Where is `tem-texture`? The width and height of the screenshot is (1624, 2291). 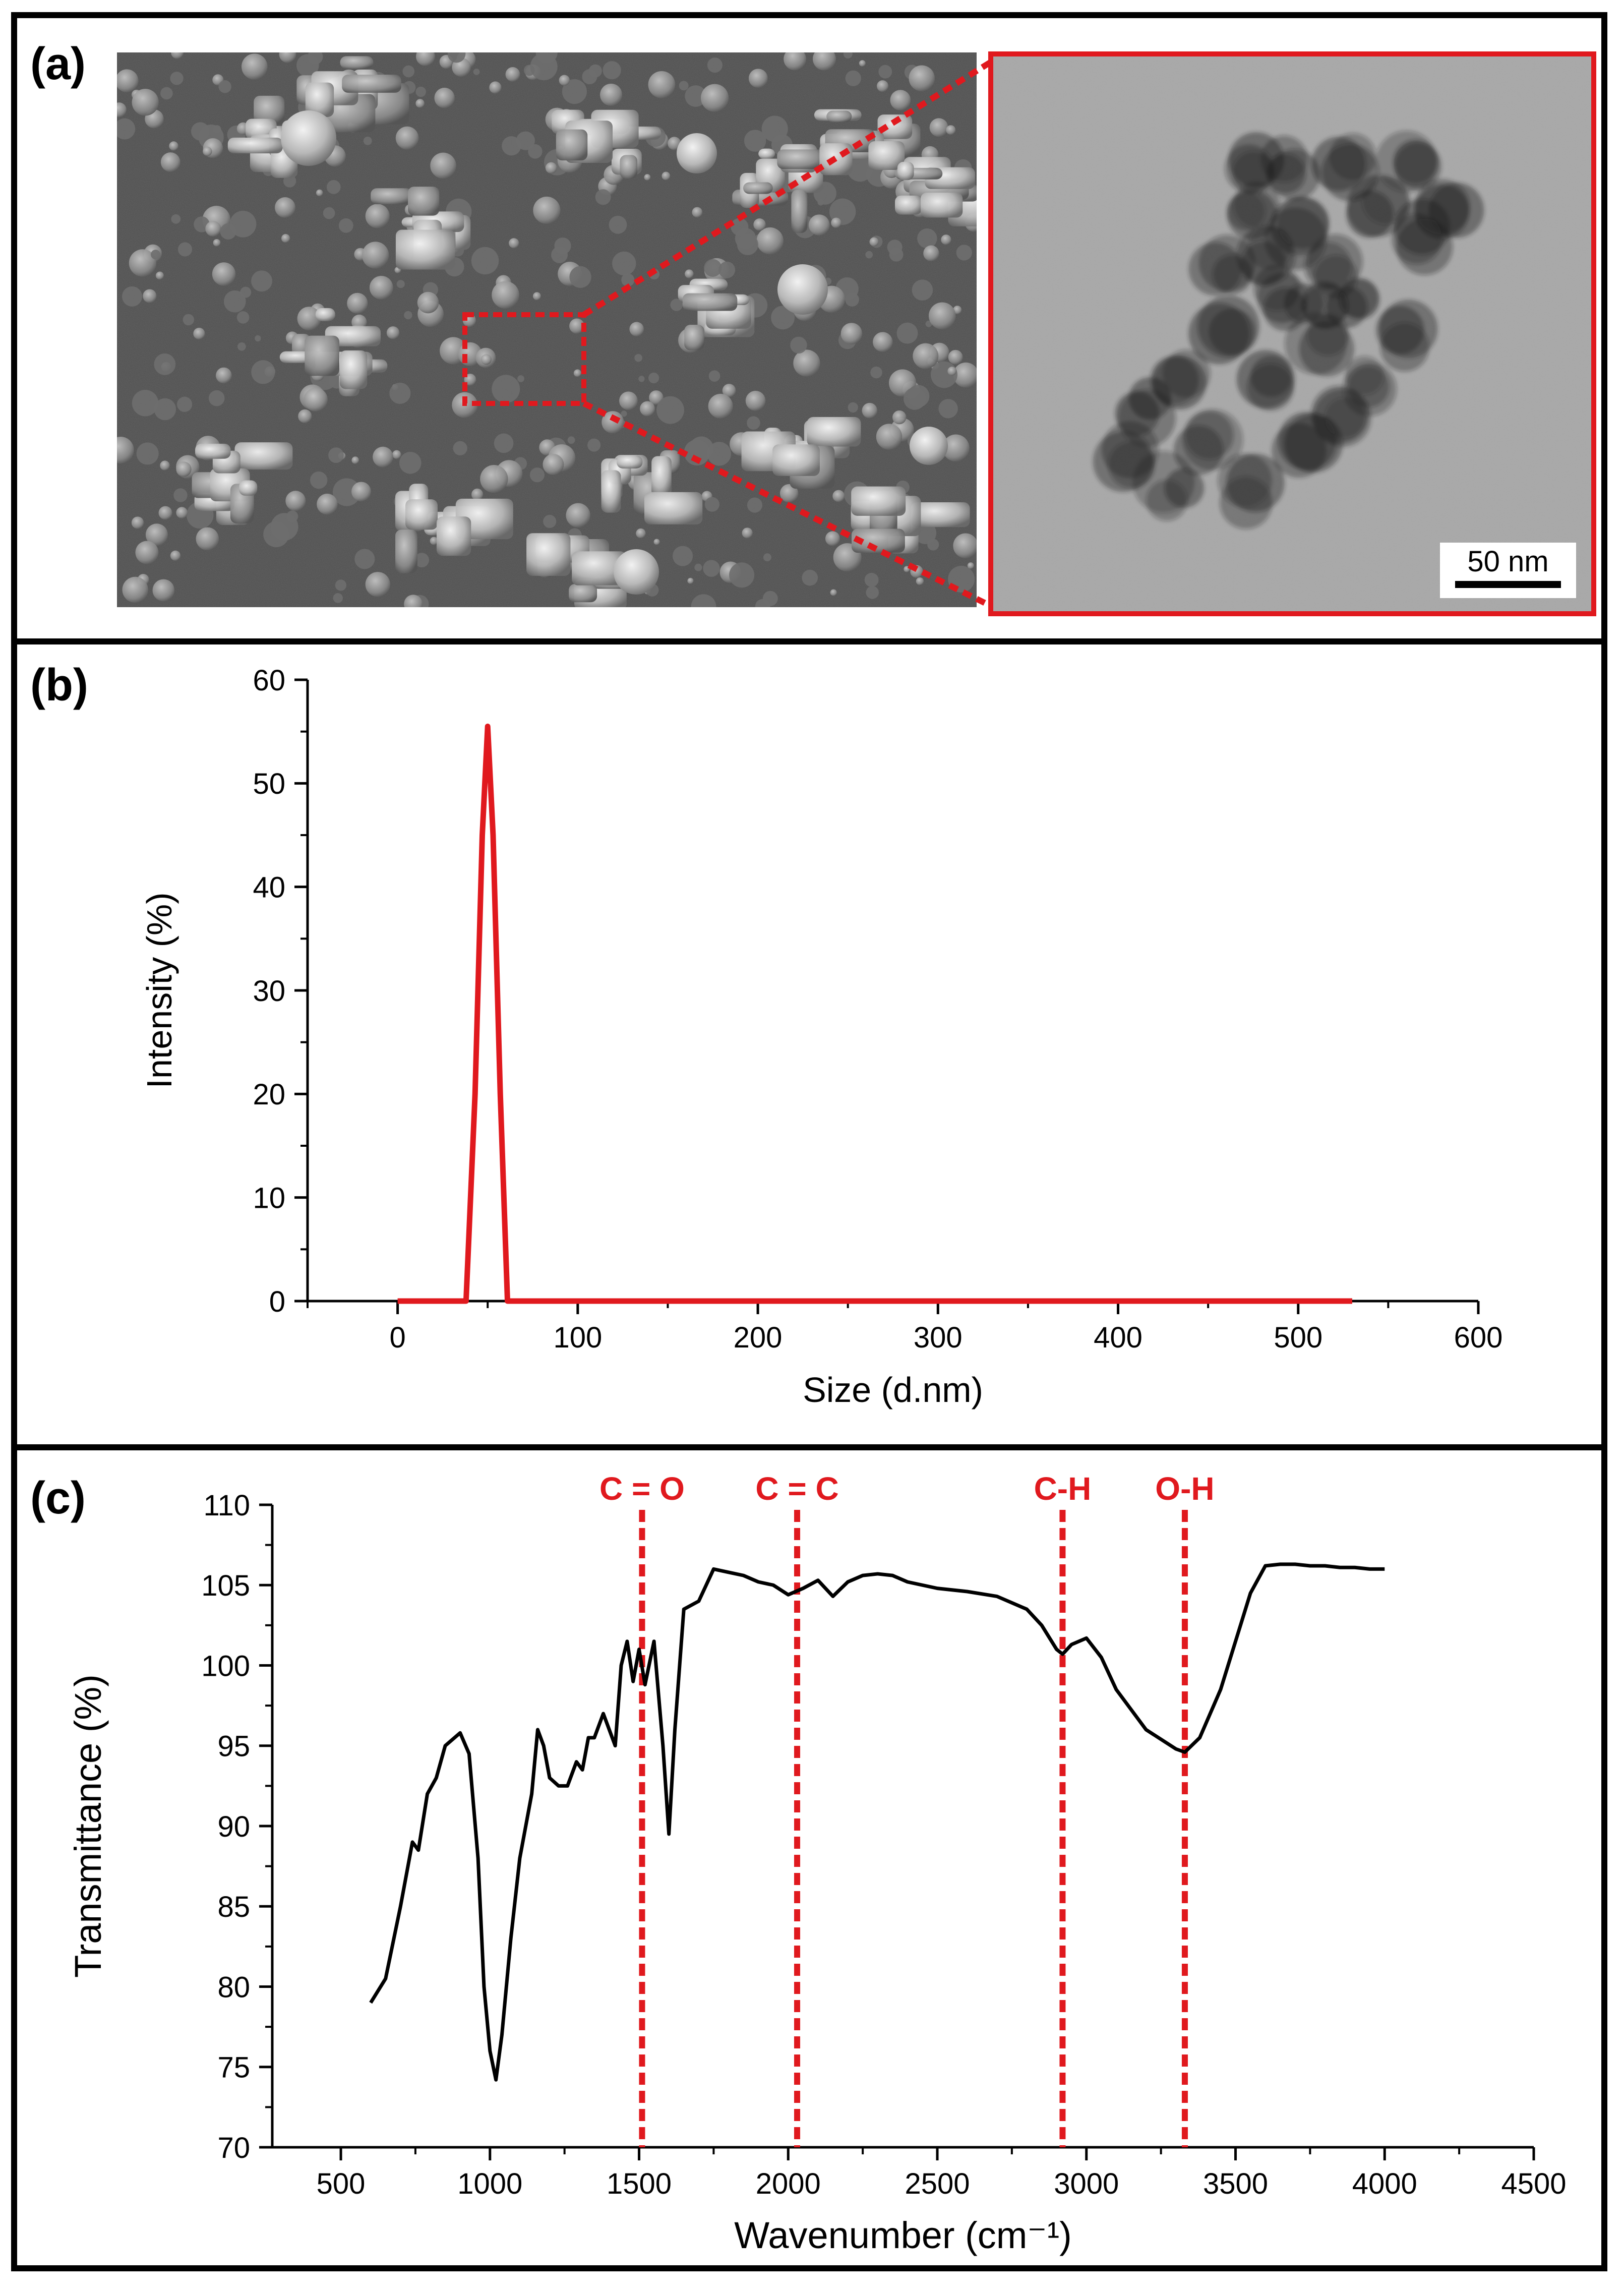
tem-texture is located at coordinates (1292, 333).